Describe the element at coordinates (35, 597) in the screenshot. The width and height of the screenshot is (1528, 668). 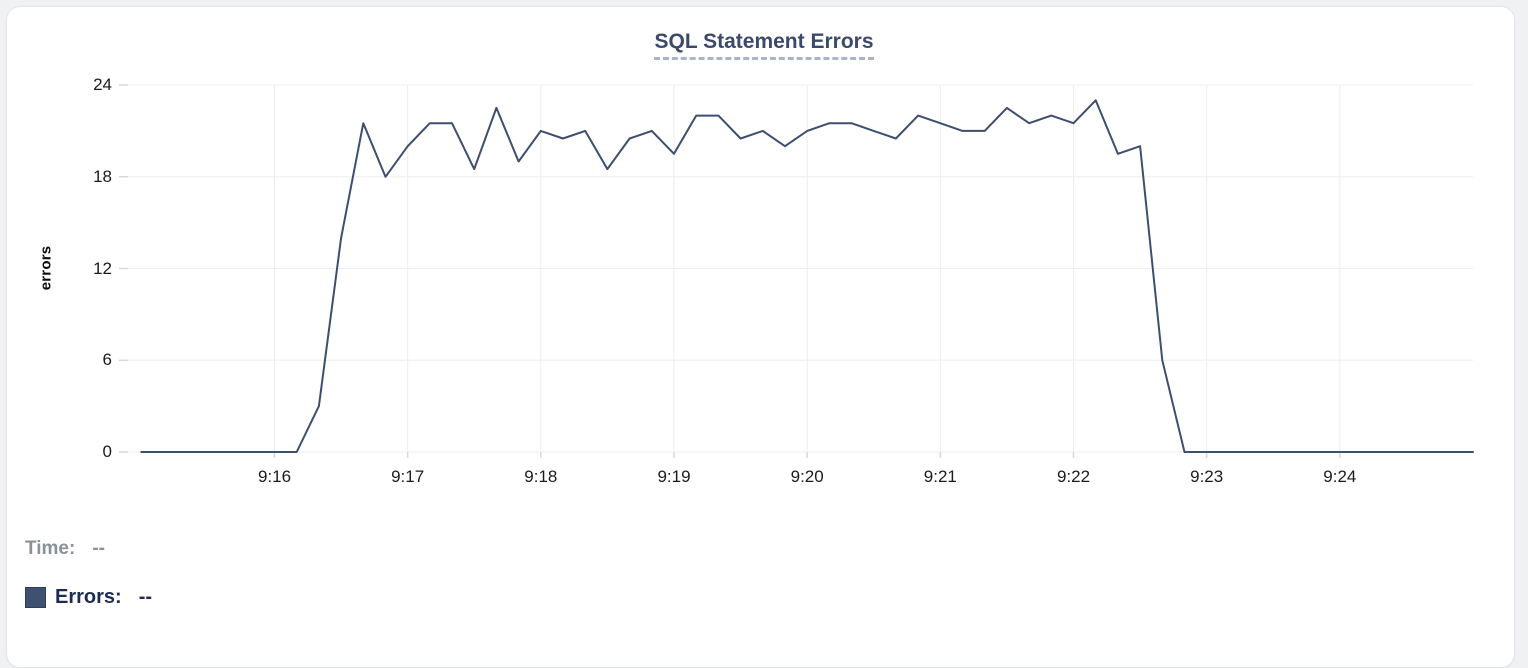
I see `errors-series-swatch` at that location.